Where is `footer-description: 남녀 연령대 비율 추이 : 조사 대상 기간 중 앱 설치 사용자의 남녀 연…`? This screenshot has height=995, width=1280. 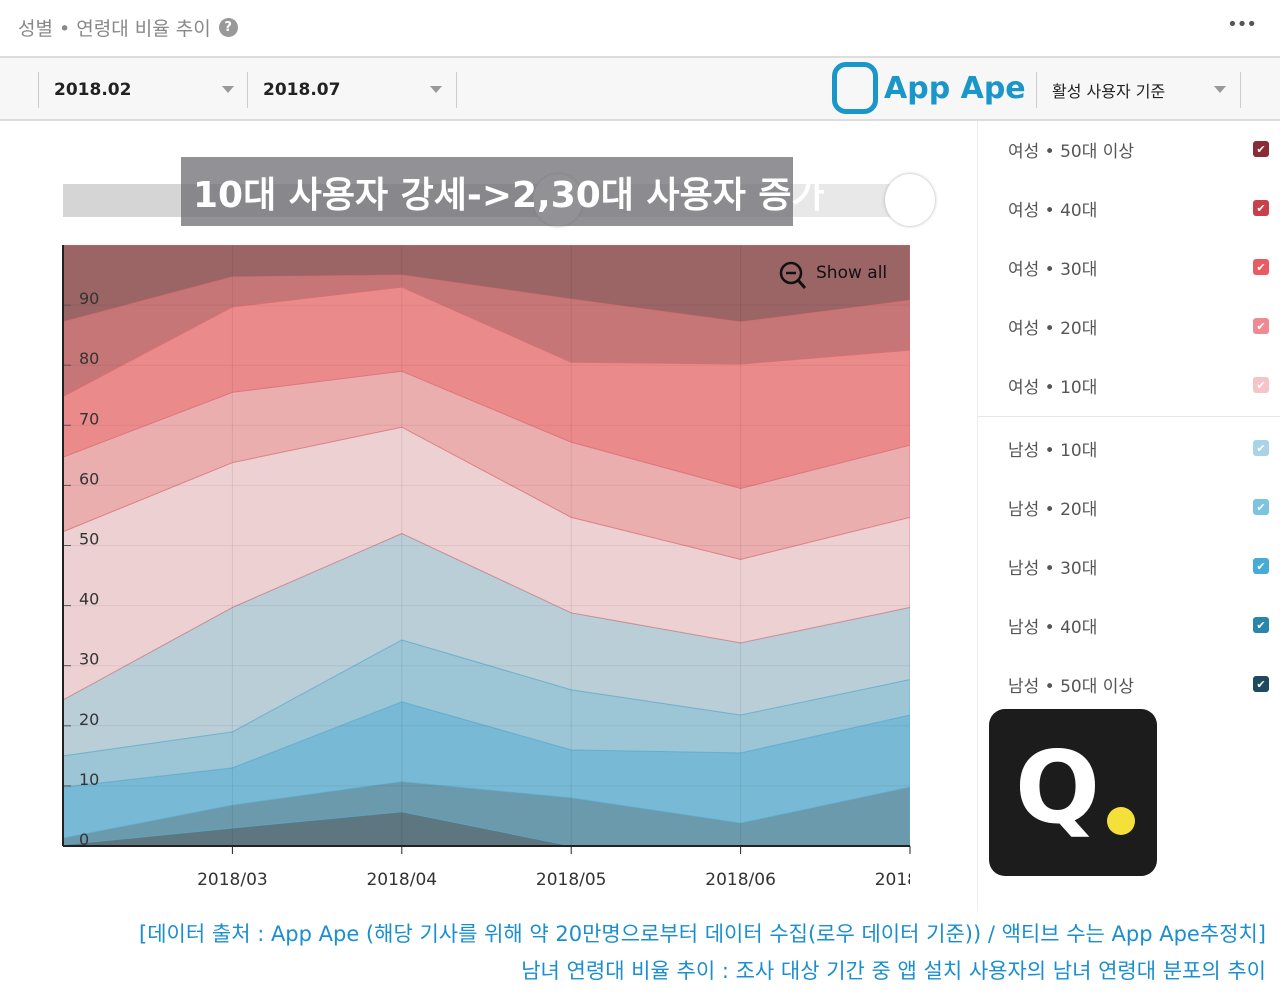 footer-description: 남녀 연령대 비율 추이 : 조사 대상 기간 중 앱 설치 사용자의 남녀 연… is located at coordinates (893, 971).